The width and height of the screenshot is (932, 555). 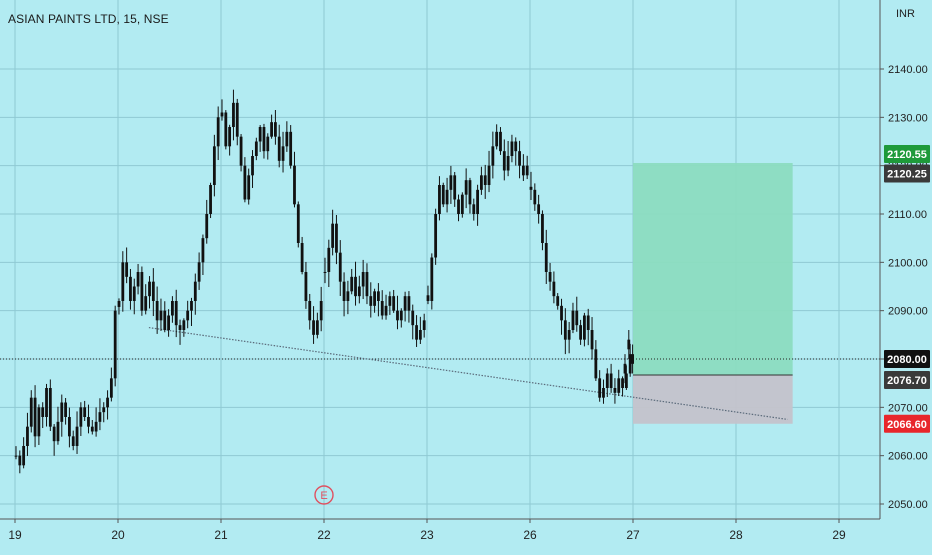 What do you see at coordinates (324, 535) in the screenshot?
I see `x-tick-label: 22` at bounding box center [324, 535].